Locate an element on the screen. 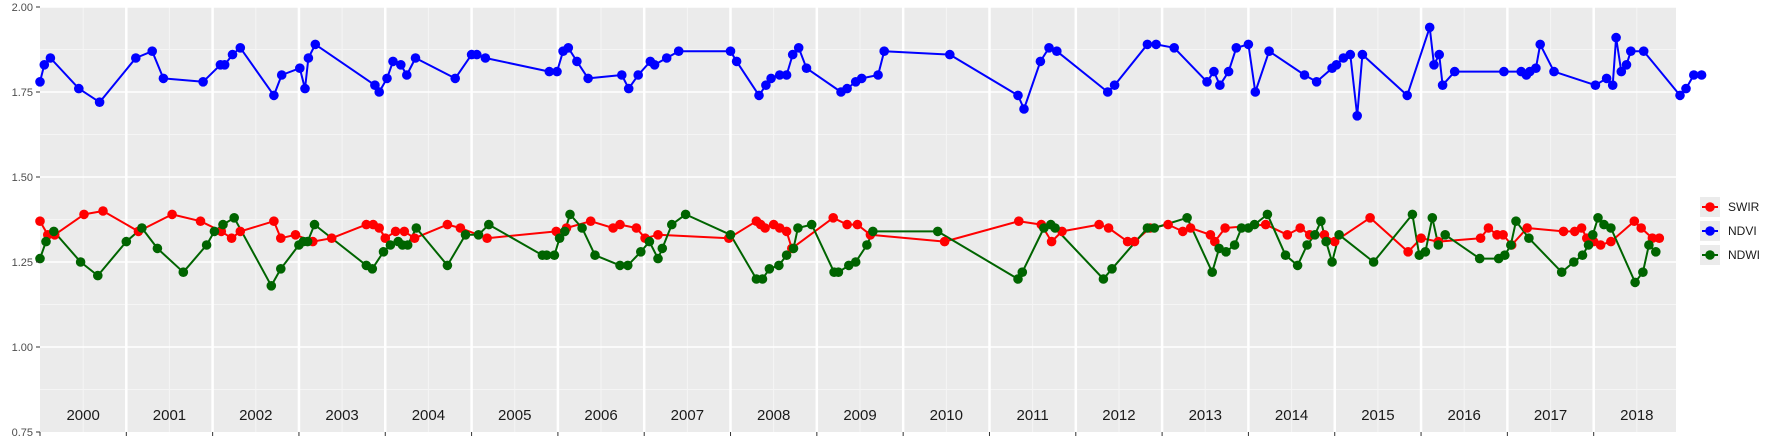 The width and height of the screenshot is (1773, 442). year-label: 2008 is located at coordinates (773, 415).